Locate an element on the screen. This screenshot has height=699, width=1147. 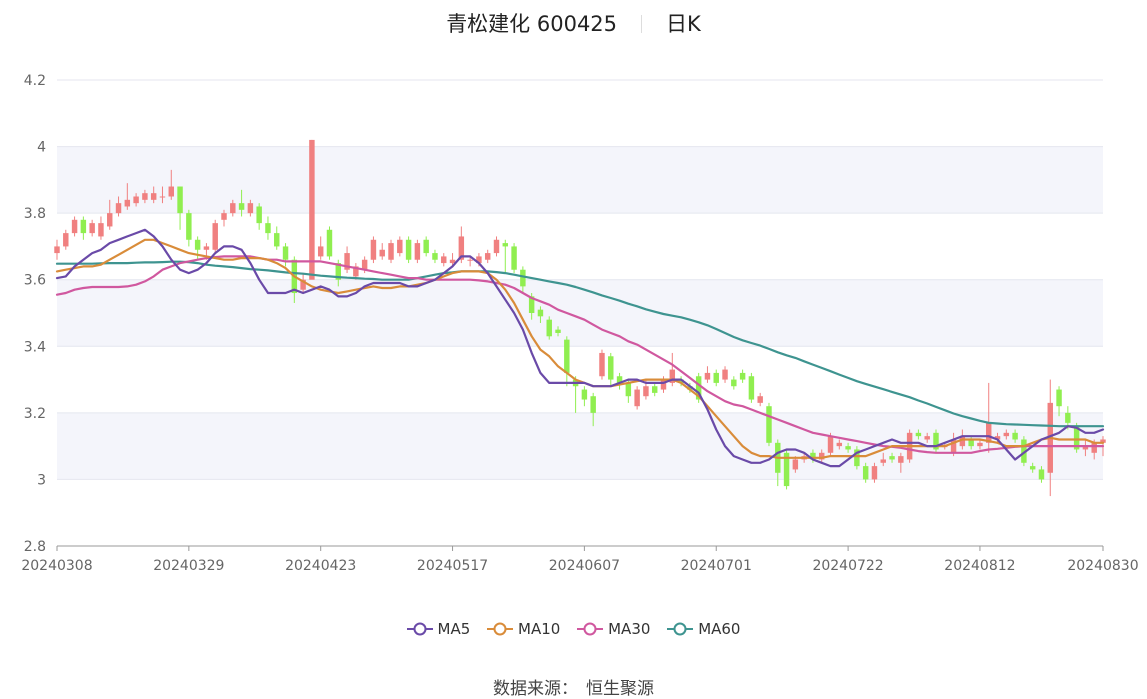
x-tick-label: 20240812 is located at coordinates (979, 566).